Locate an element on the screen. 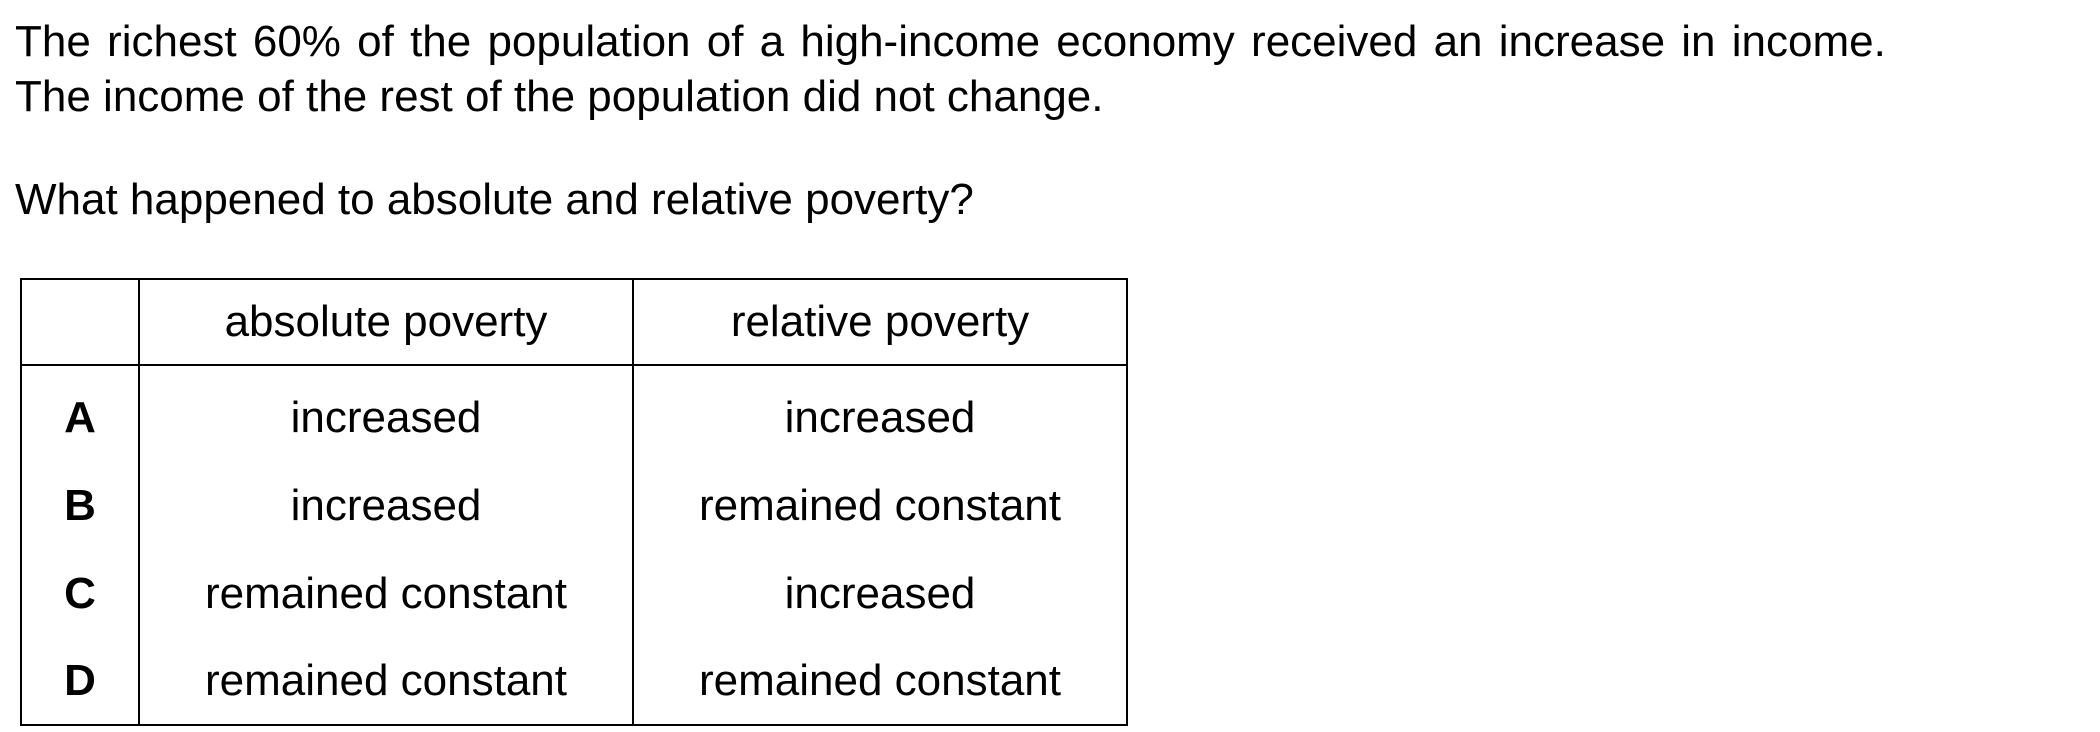 The image size is (2100, 732). option-letter: C is located at coordinates (80, 594).